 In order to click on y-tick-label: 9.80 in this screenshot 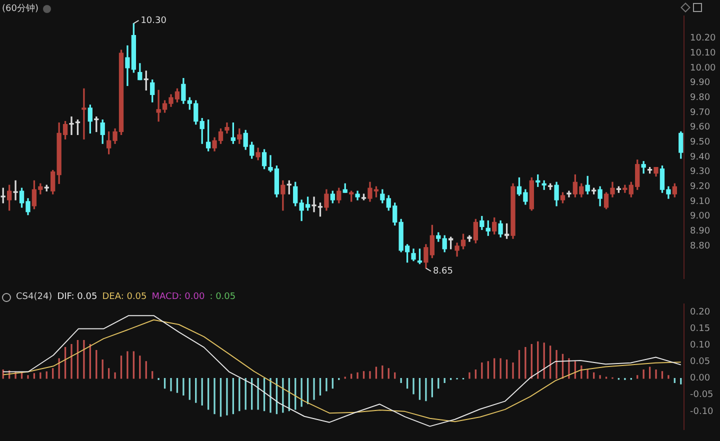, I will do `click(700, 97)`.